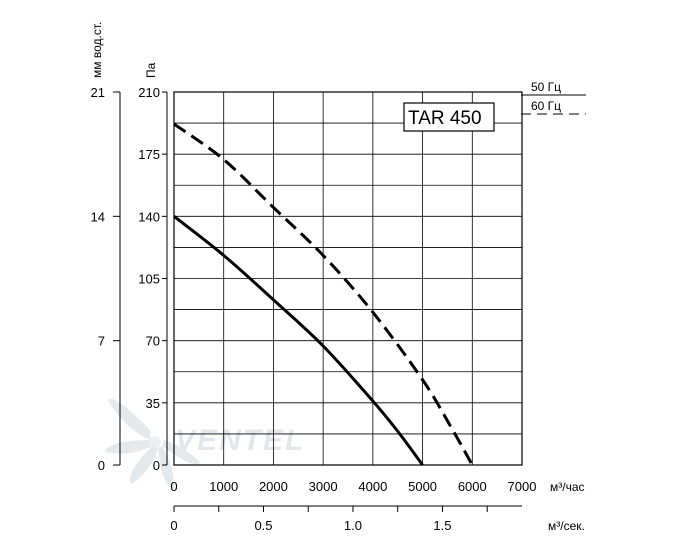 This screenshot has height=557, width=687. I want to click on x2-tick-label: 1.0, so click(353, 525).